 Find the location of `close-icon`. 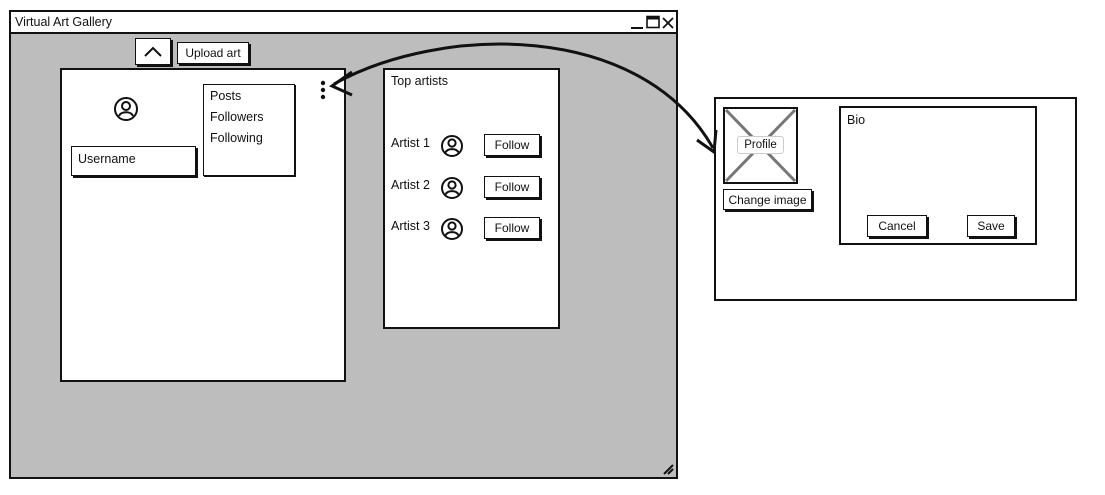

close-icon is located at coordinates (668, 23).